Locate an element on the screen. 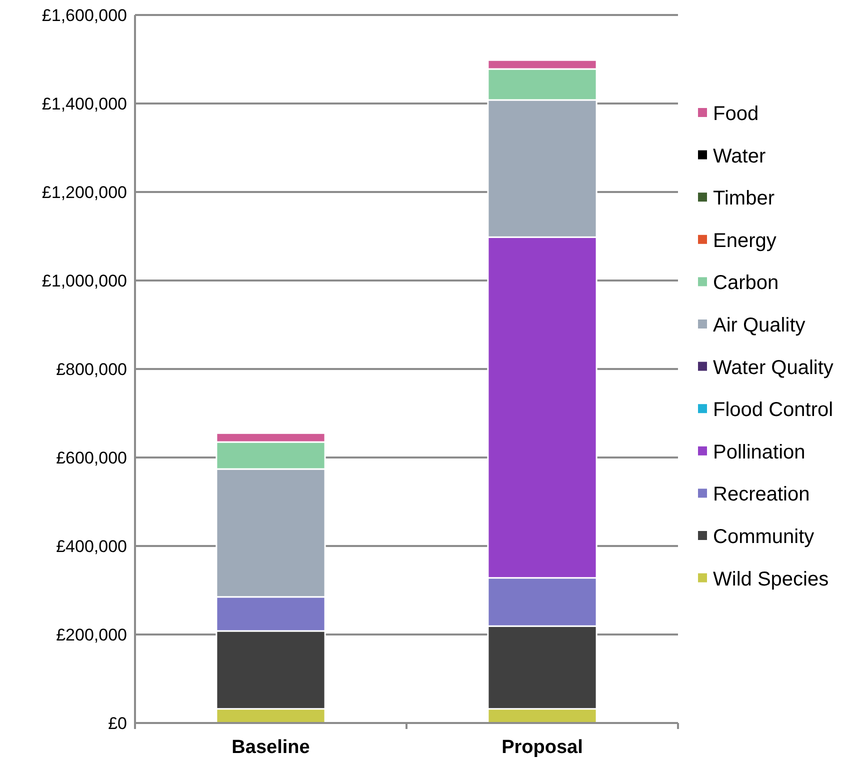 This screenshot has height=765, width=848. y-tick-label: £800,000 is located at coordinates (91, 369).